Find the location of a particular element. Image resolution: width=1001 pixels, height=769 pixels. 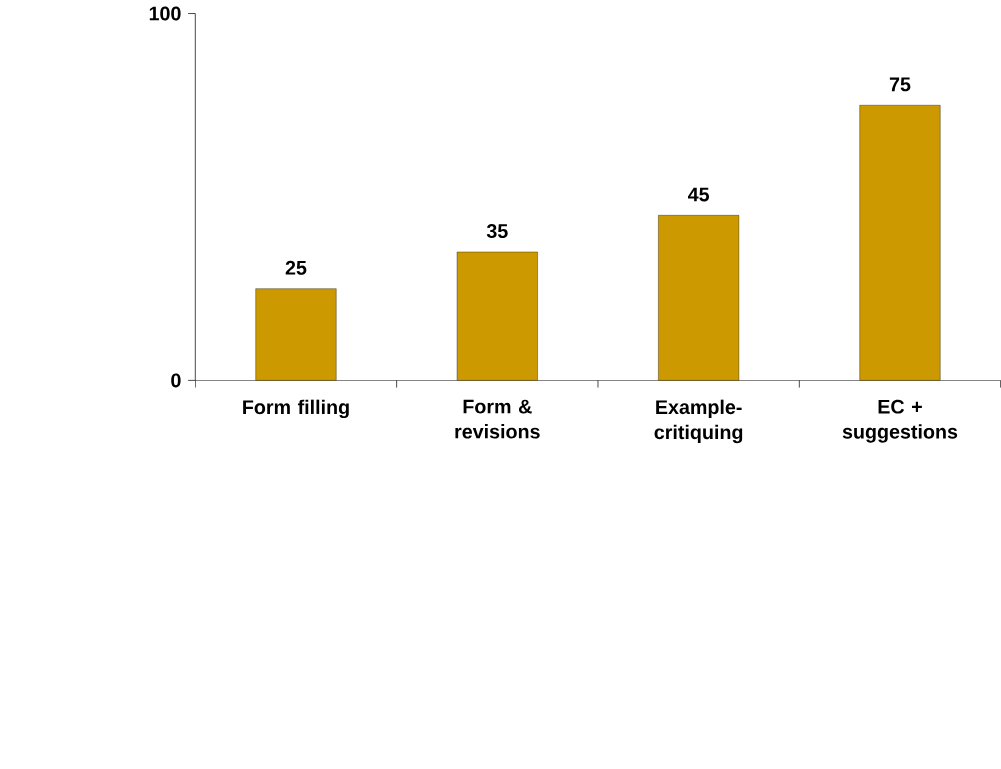

data-label: 25 is located at coordinates (296, 267).